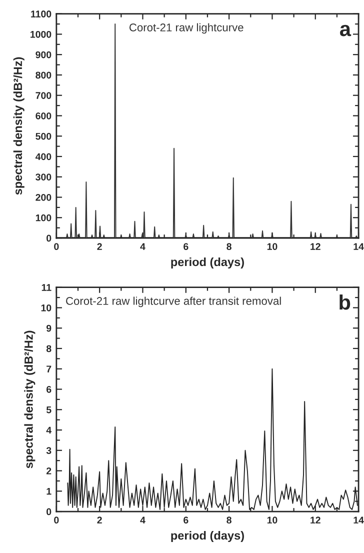 Image resolution: width=364 pixels, height=553 pixels. What do you see at coordinates (44, 218) in the screenshot?
I see `y-tick-label: 100` at bounding box center [44, 218].